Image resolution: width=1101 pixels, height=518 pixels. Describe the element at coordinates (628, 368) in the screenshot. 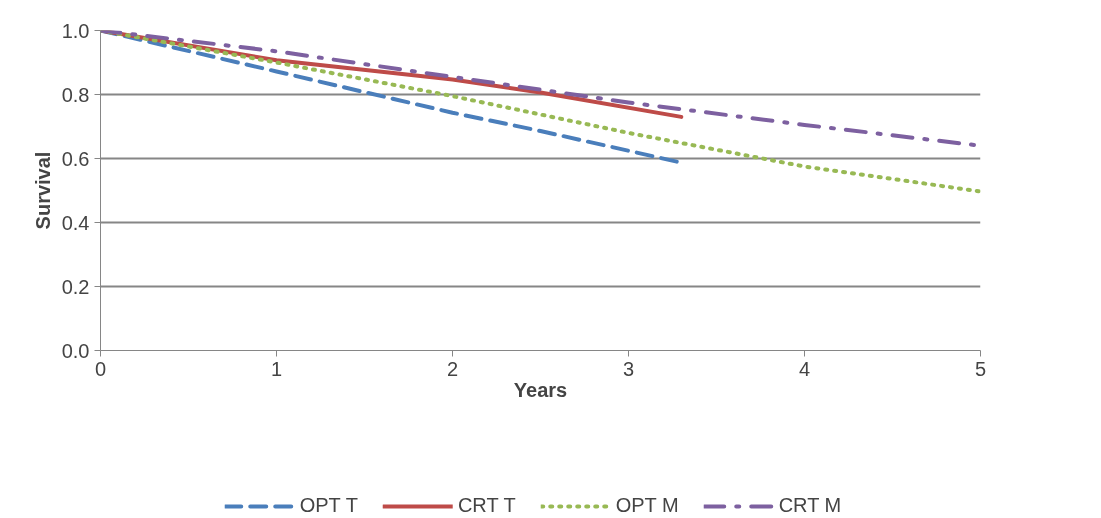

I see `x-tick-label: 3` at that location.